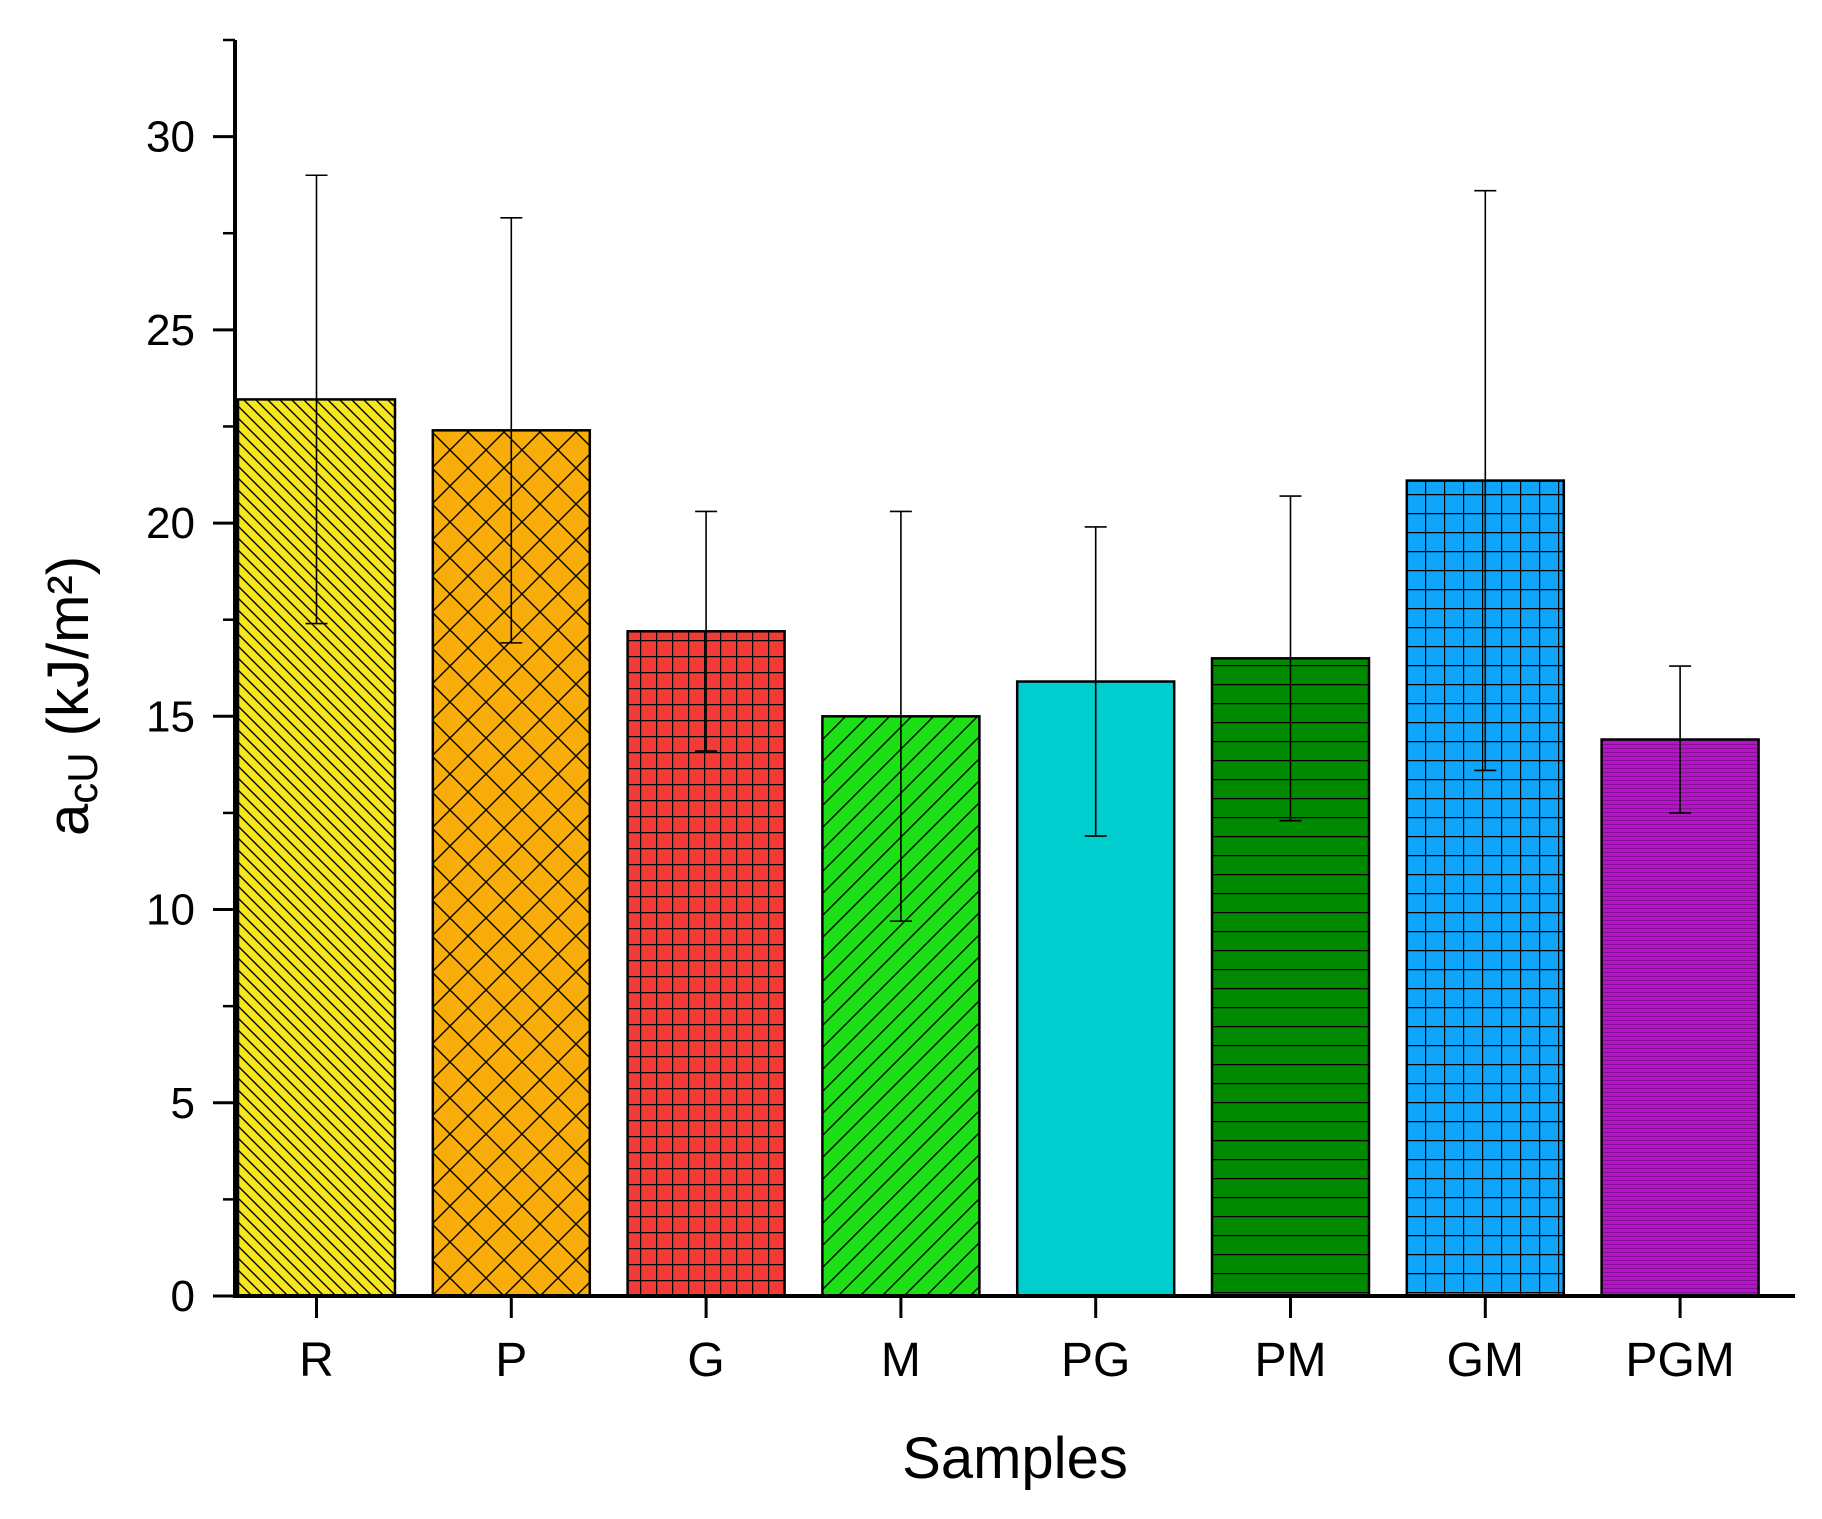 The height and width of the screenshot is (1519, 1822). What do you see at coordinates (68, 819) in the screenshot?
I see `y-axis-title-main: a` at bounding box center [68, 819].